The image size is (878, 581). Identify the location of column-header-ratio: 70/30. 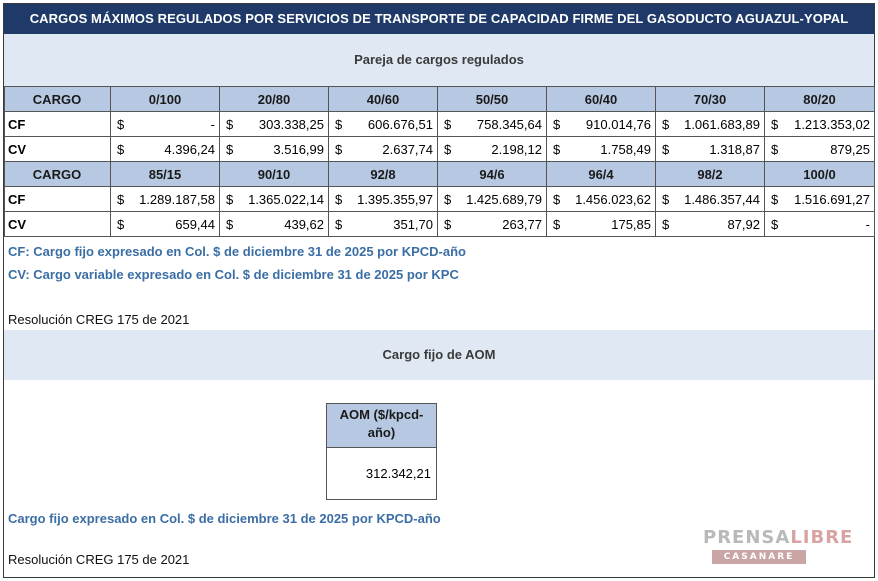
(710, 99).